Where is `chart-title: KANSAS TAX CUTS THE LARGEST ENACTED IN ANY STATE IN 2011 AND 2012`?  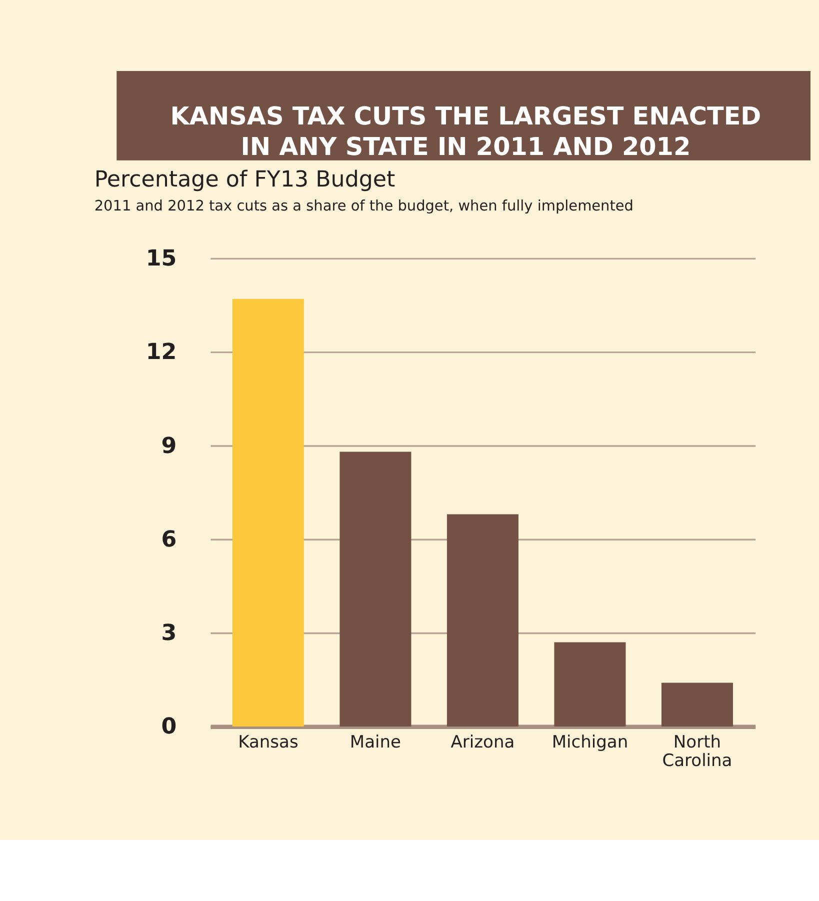
chart-title: KANSAS TAX CUTS THE LARGEST ENACTED IN ANY STATE IN 2011 AND 2012 is located at coordinates (466, 132).